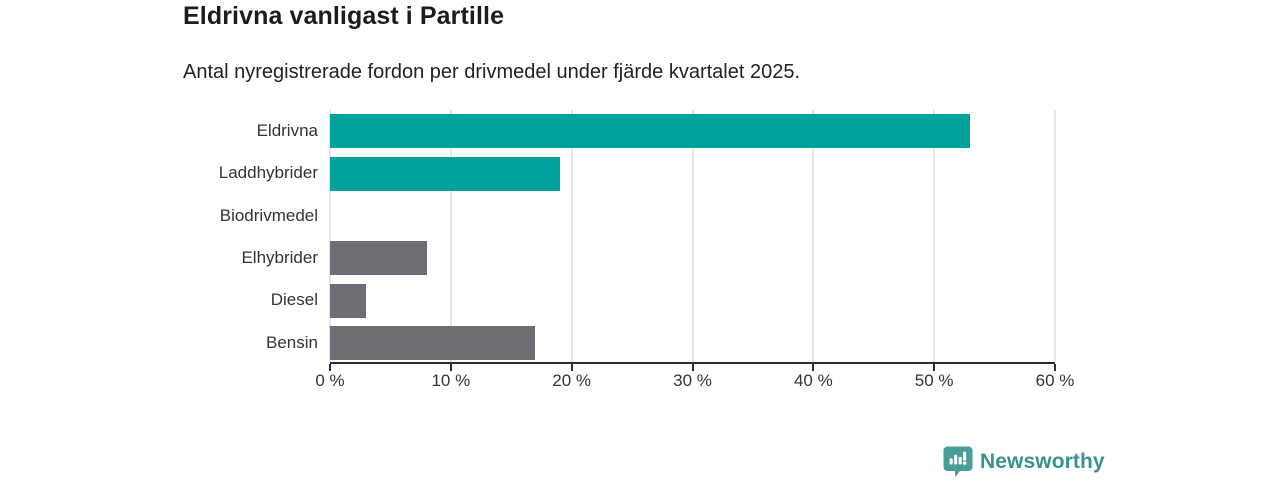 The image size is (1280, 480). What do you see at coordinates (292, 342) in the screenshot?
I see `category-label: Bensin` at bounding box center [292, 342].